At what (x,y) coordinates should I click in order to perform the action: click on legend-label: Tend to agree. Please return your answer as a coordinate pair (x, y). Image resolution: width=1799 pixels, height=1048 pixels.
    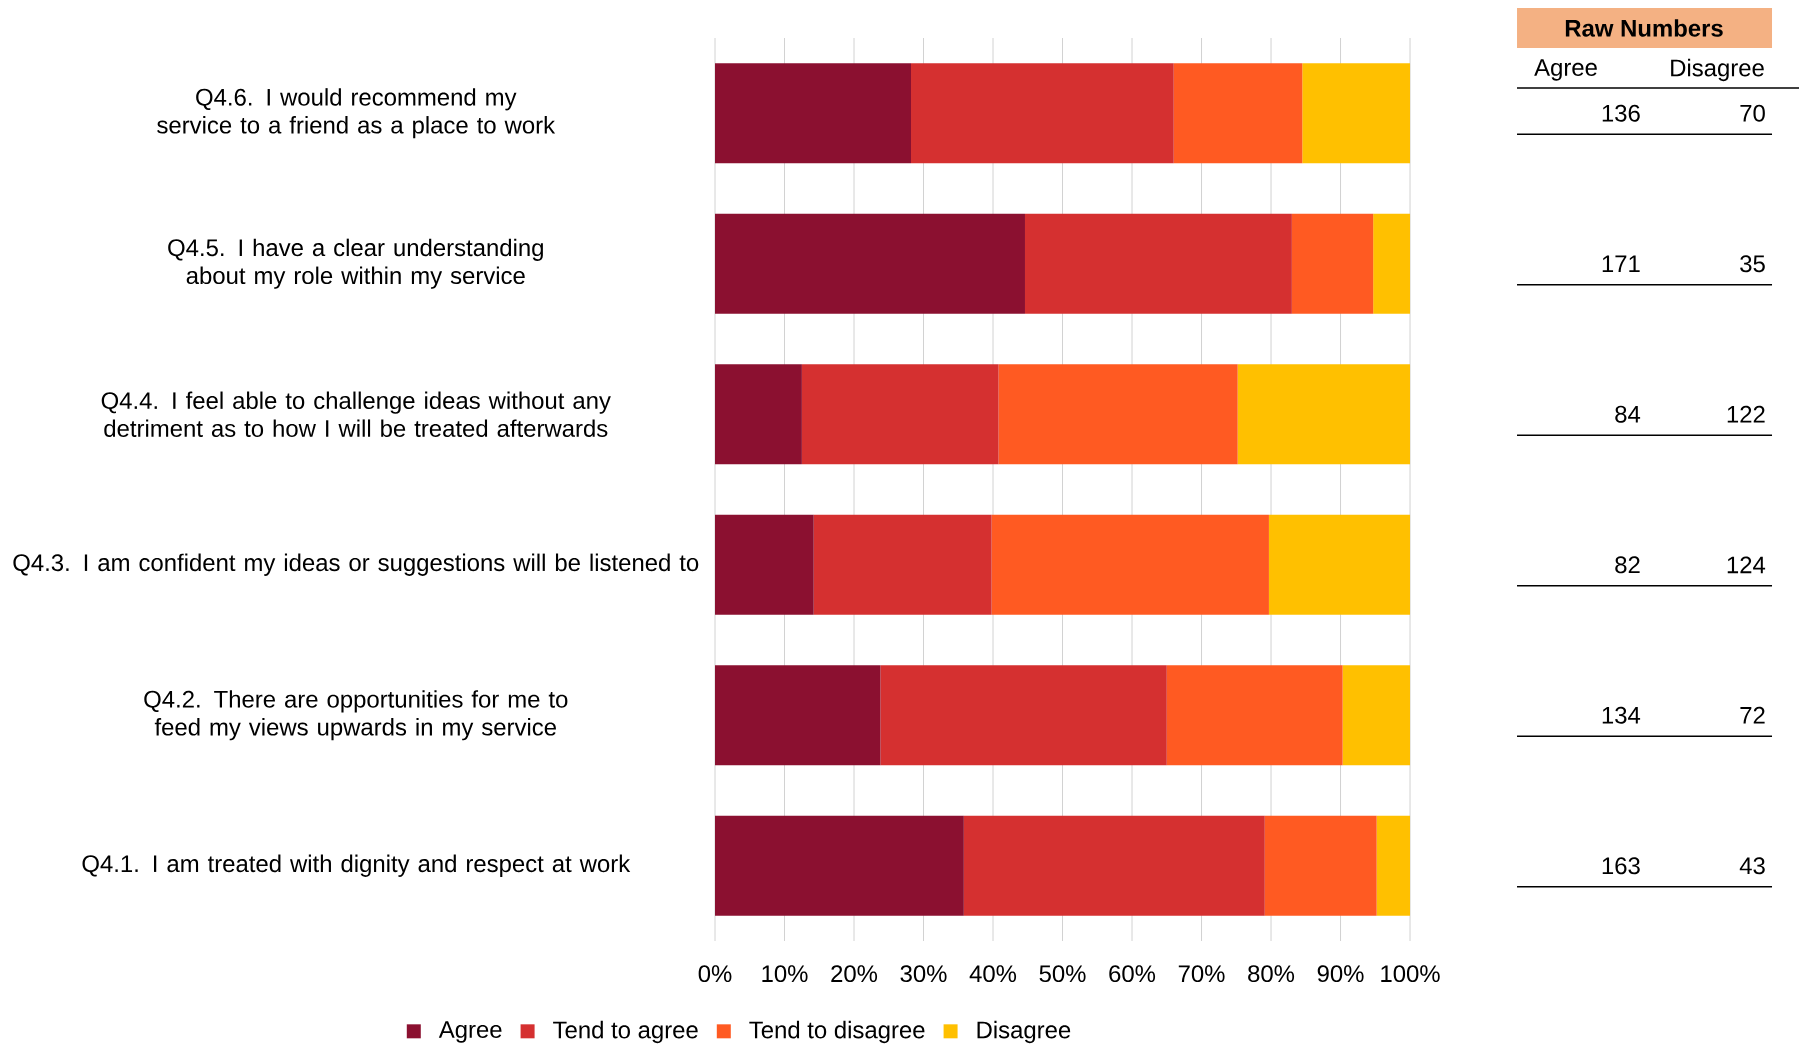
    Looking at the image, I should click on (625, 1032).